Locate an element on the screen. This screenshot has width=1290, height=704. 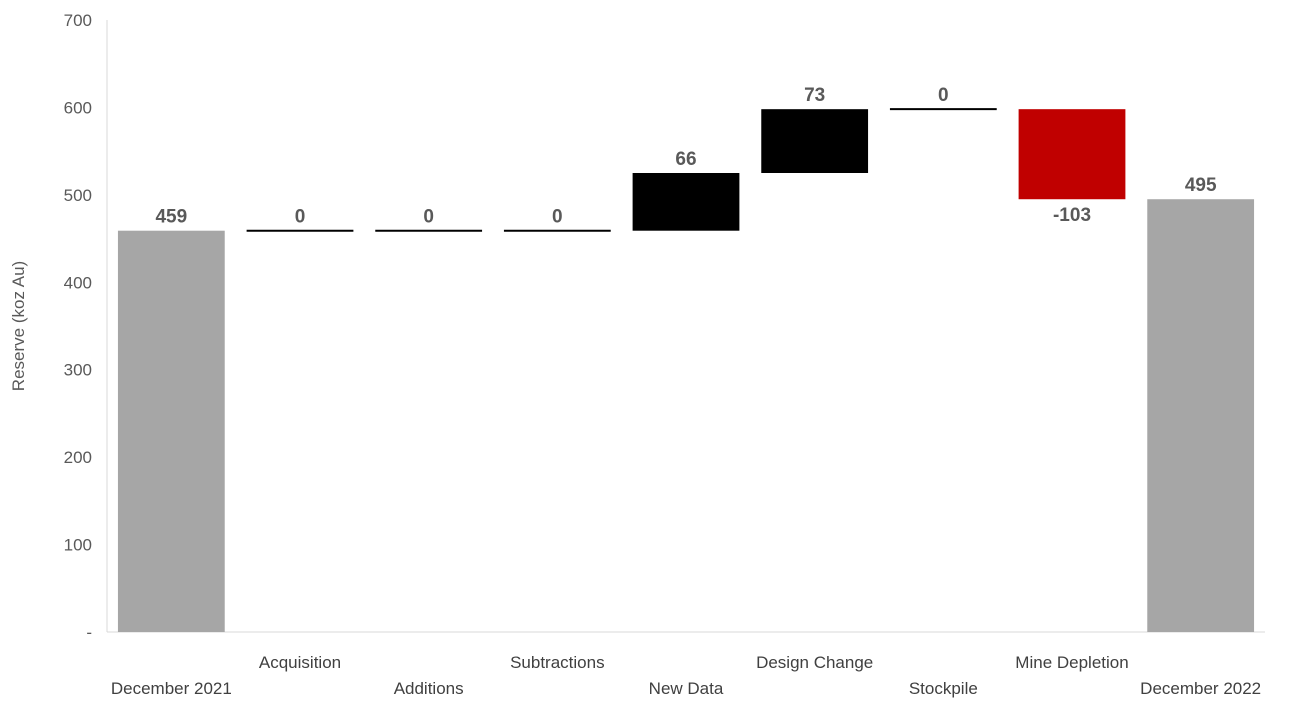
data-label: -103 is located at coordinates (1072, 215).